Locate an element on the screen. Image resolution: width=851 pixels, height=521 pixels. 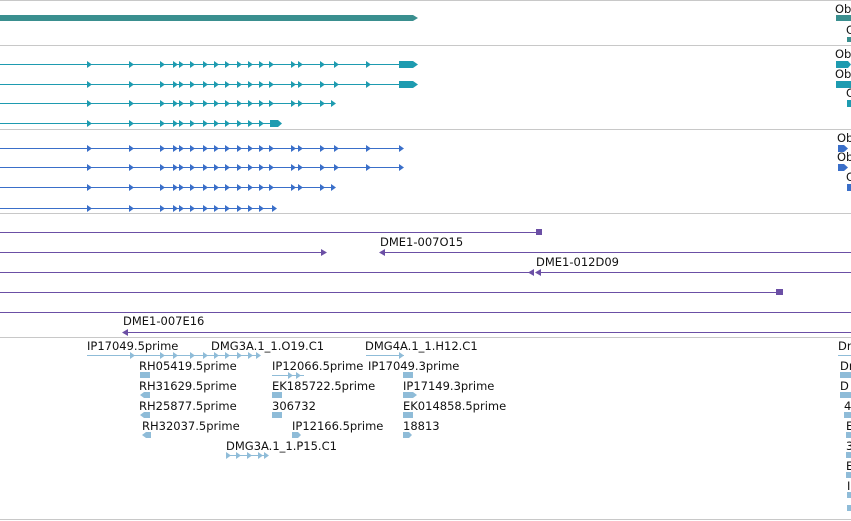
est-ip17049-5prime is located at coordinates (174, 355).